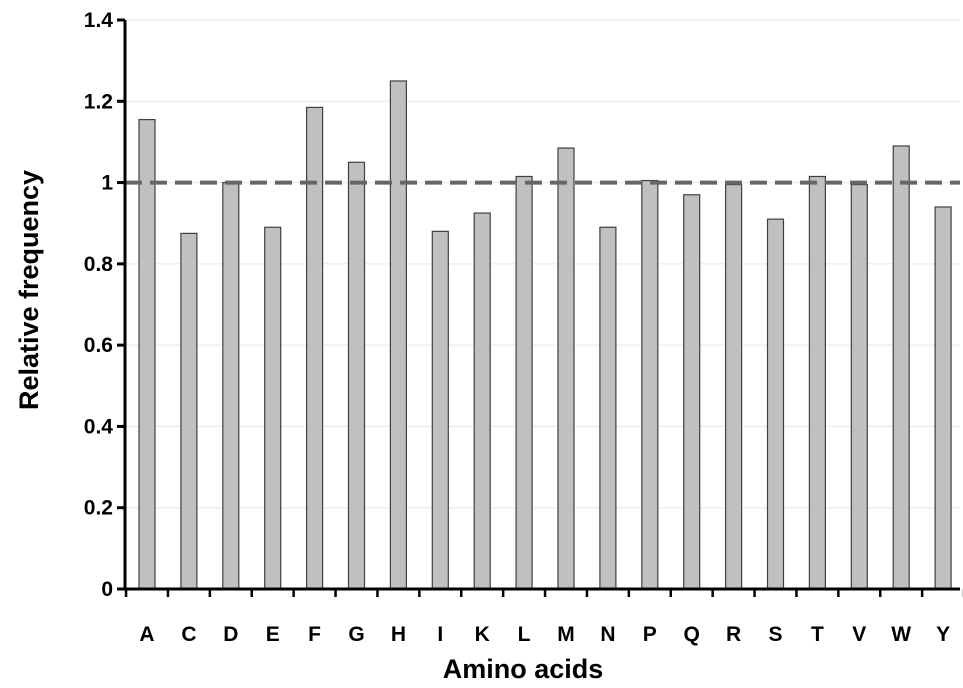 The width and height of the screenshot is (963, 688). I want to click on x-tick-label-Y: Y, so click(943, 634).